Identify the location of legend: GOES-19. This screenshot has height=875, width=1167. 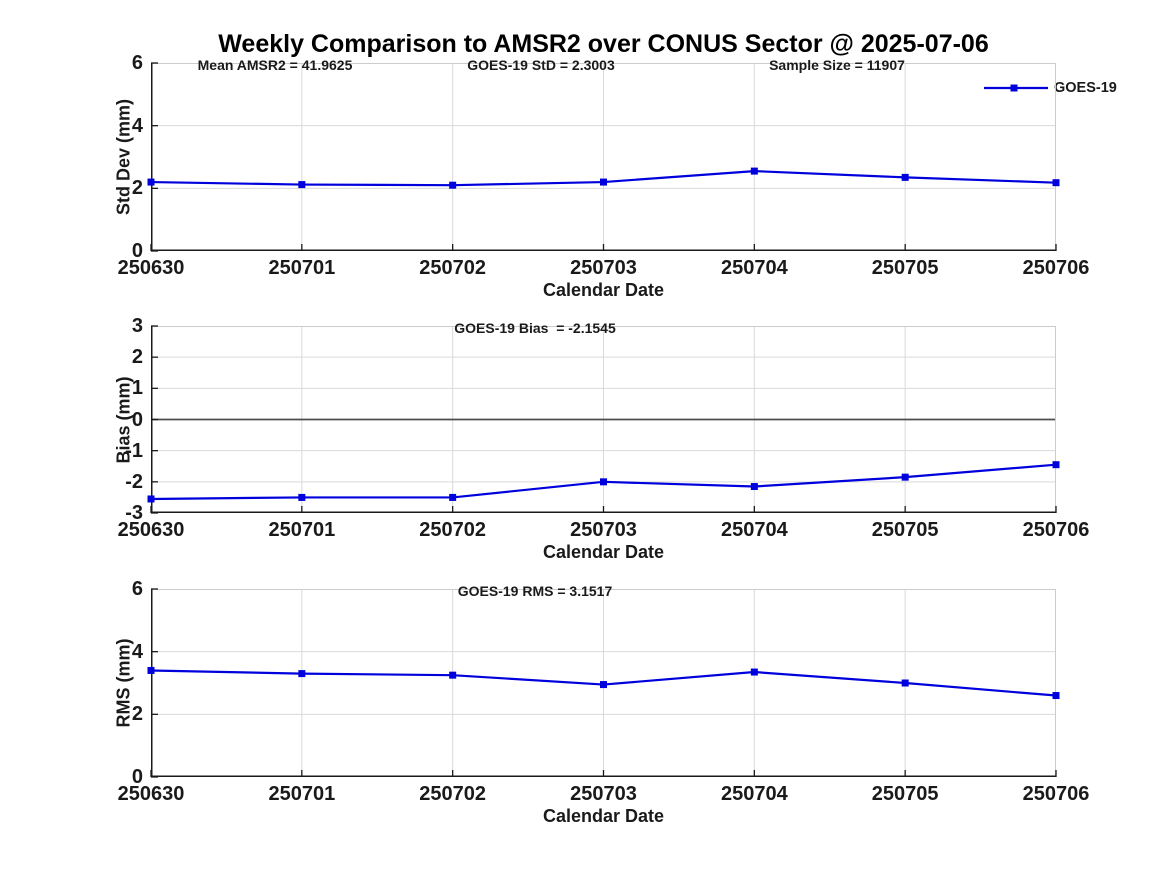
(1050, 88).